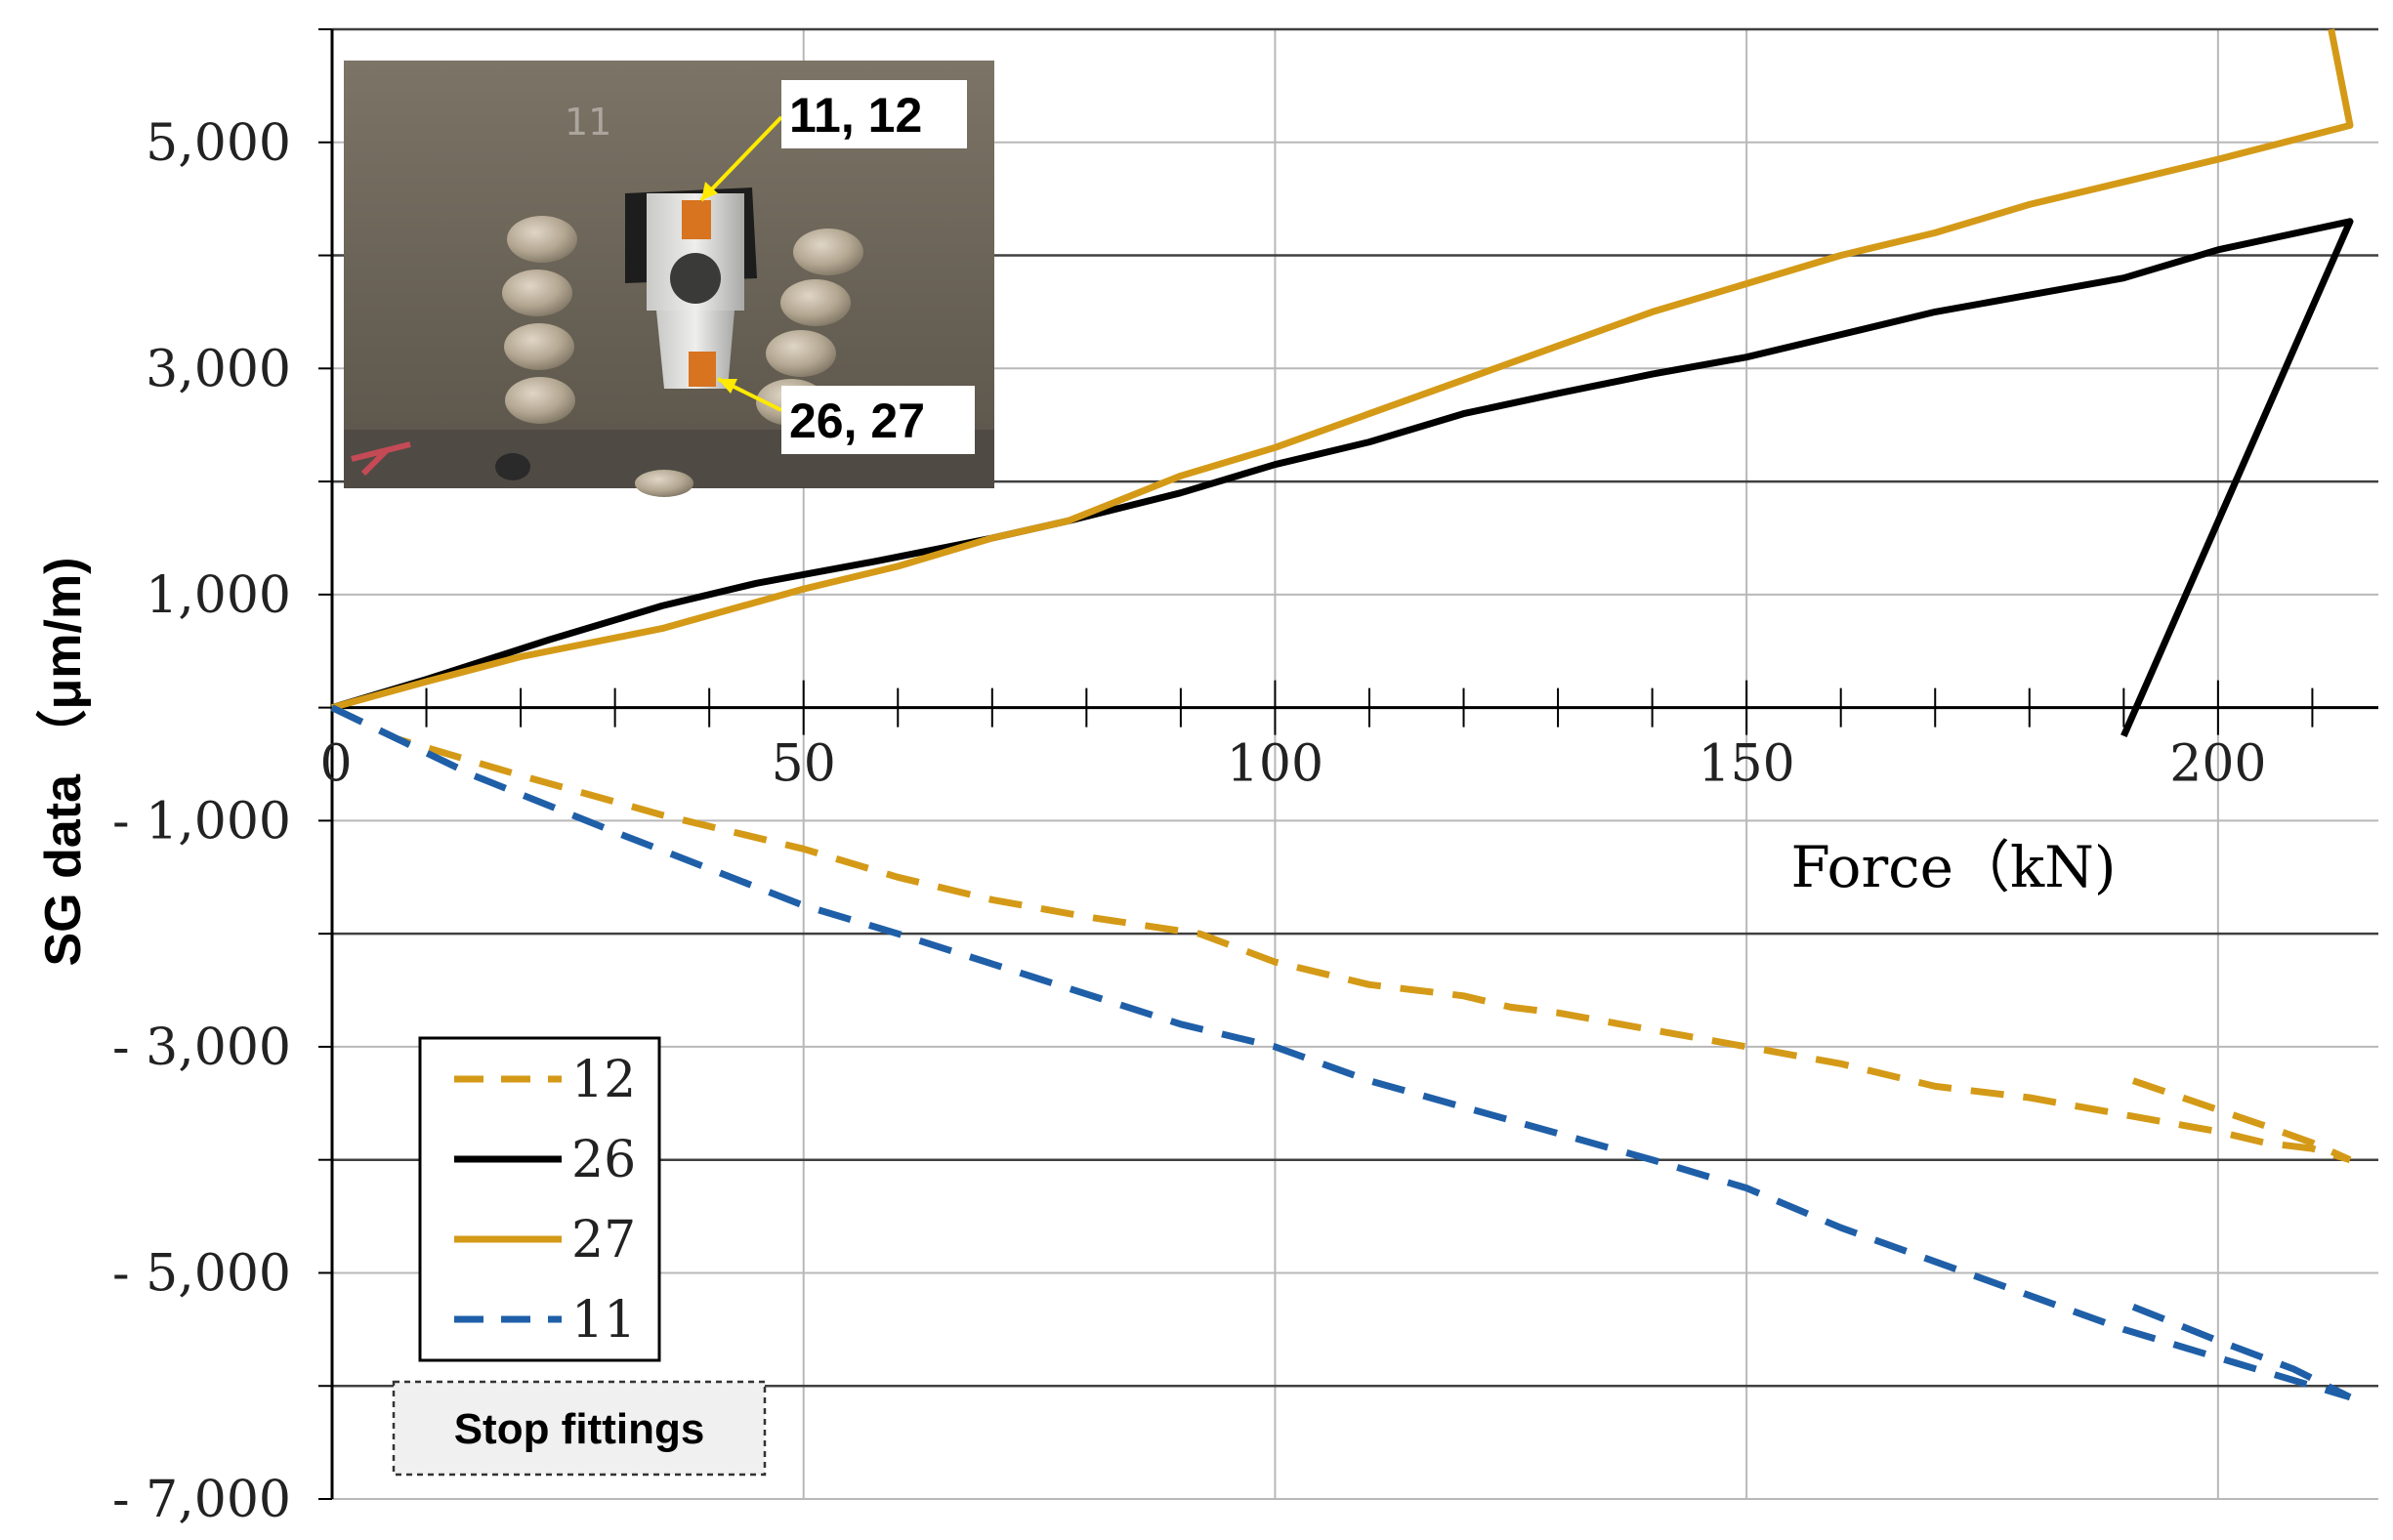 The width and height of the screenshot is (2393, 1540). I want to click on photo-label-bottom-text: 26, 27, so click(857, 421).